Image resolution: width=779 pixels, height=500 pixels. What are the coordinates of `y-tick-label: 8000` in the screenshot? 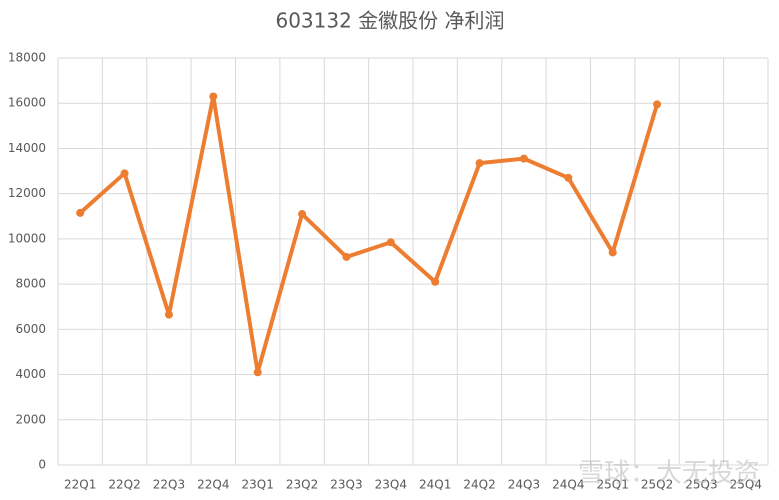 It's located at (30, 284).